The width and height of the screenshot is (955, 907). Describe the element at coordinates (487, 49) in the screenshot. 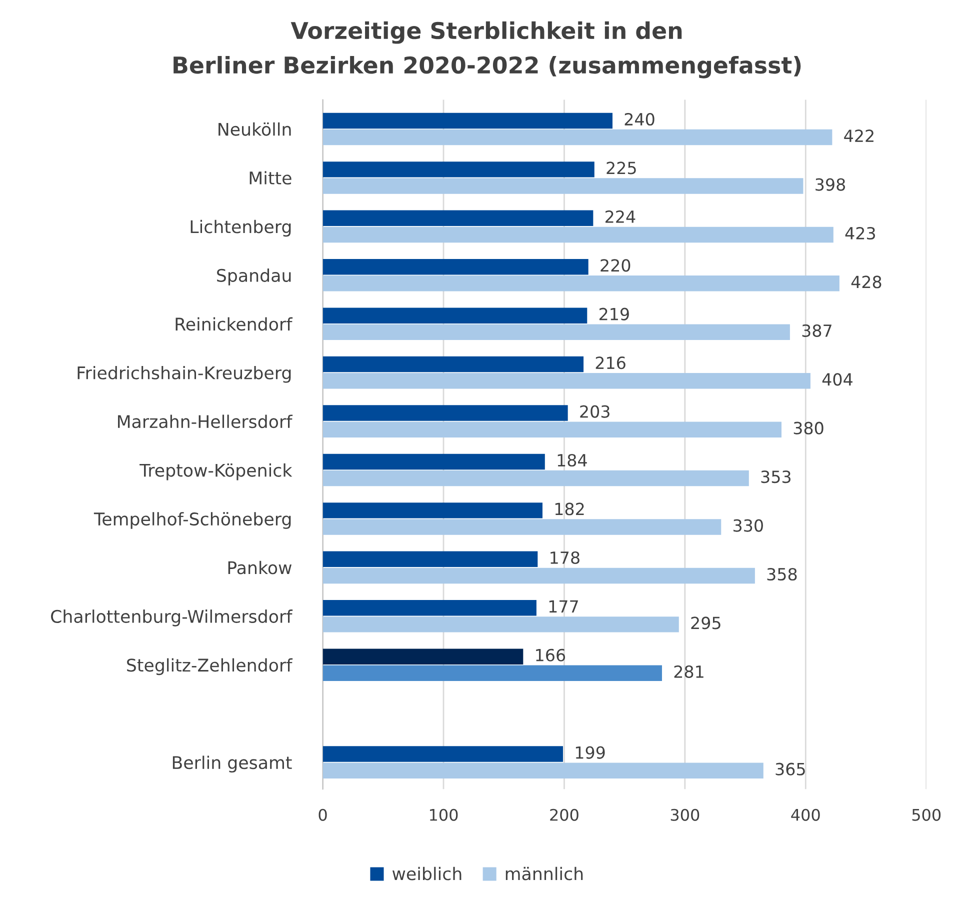

I see `chart-title: Vorzeitige Sterblichkeit in den Berliner Bezirken 2020-2022 (zusammengefasst)` at that location.